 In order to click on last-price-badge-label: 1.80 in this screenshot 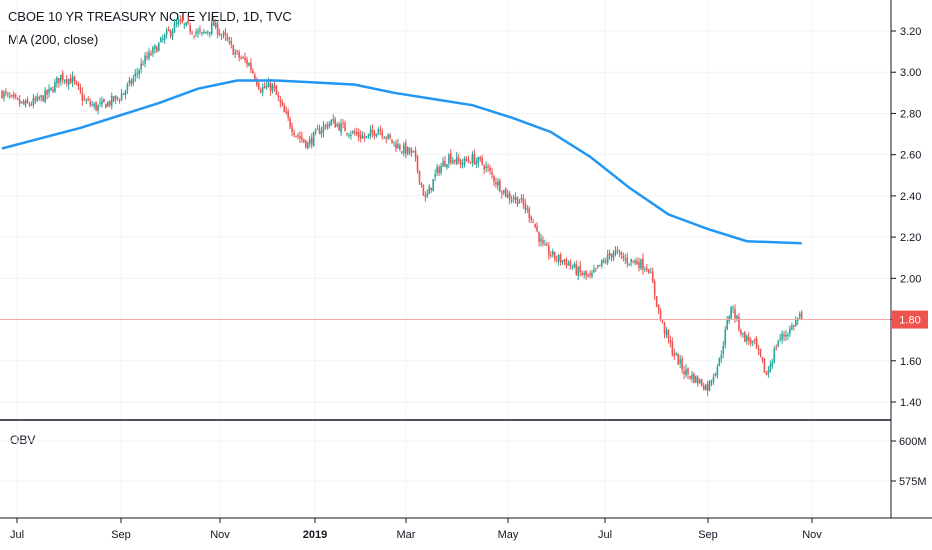, I will do `click(909, 321)`.